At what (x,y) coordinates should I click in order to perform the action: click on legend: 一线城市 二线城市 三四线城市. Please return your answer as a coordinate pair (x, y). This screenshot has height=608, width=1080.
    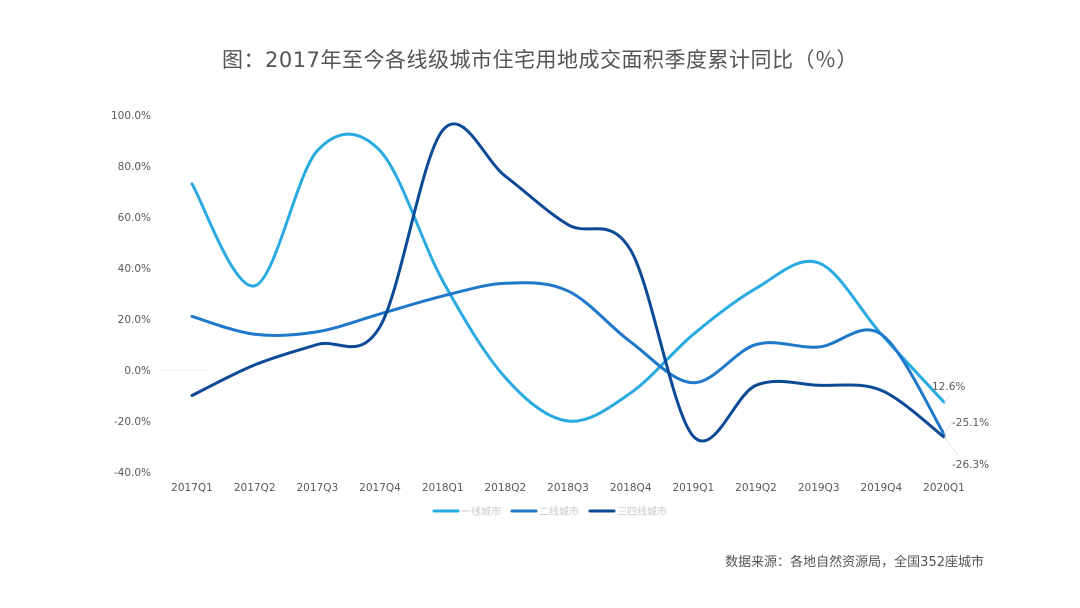
    Looking at the image, I should click on (549, 511).